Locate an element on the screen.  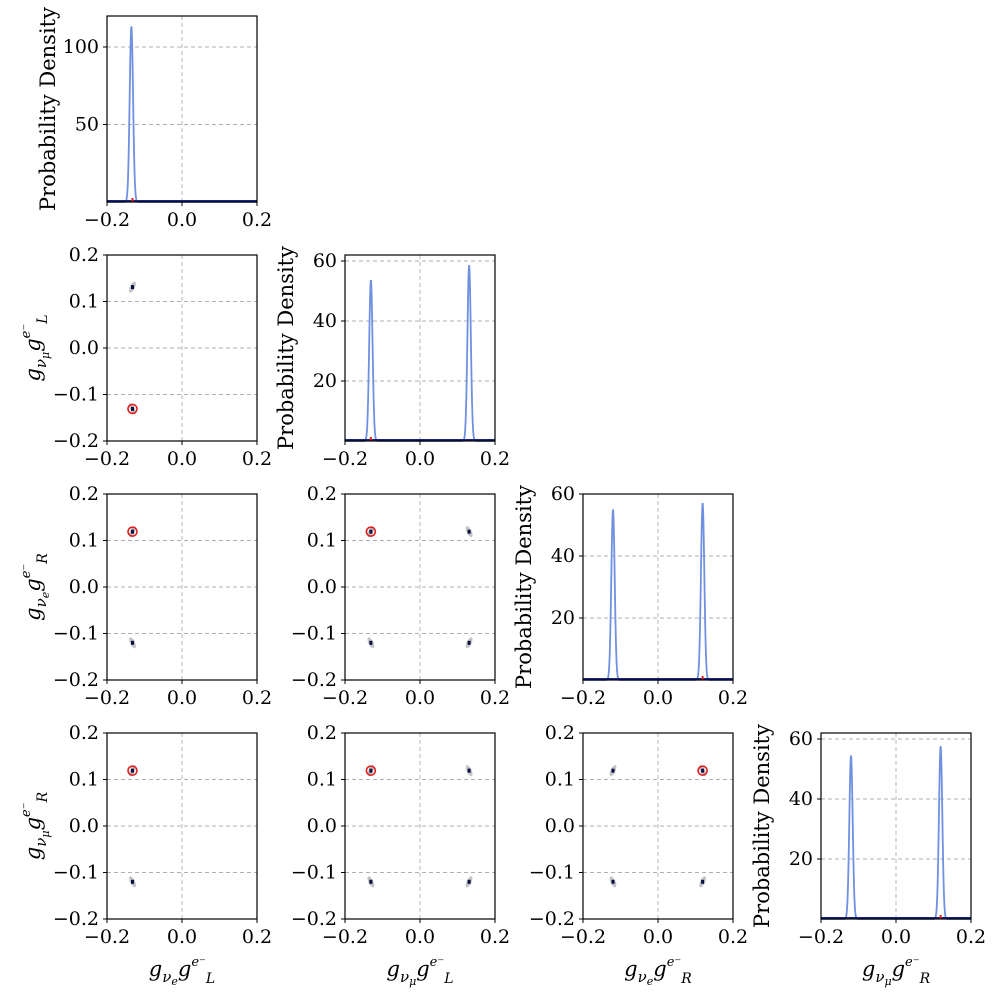
ylabel-row-3: gνμge⁻R is located at coordinates (35, 825).